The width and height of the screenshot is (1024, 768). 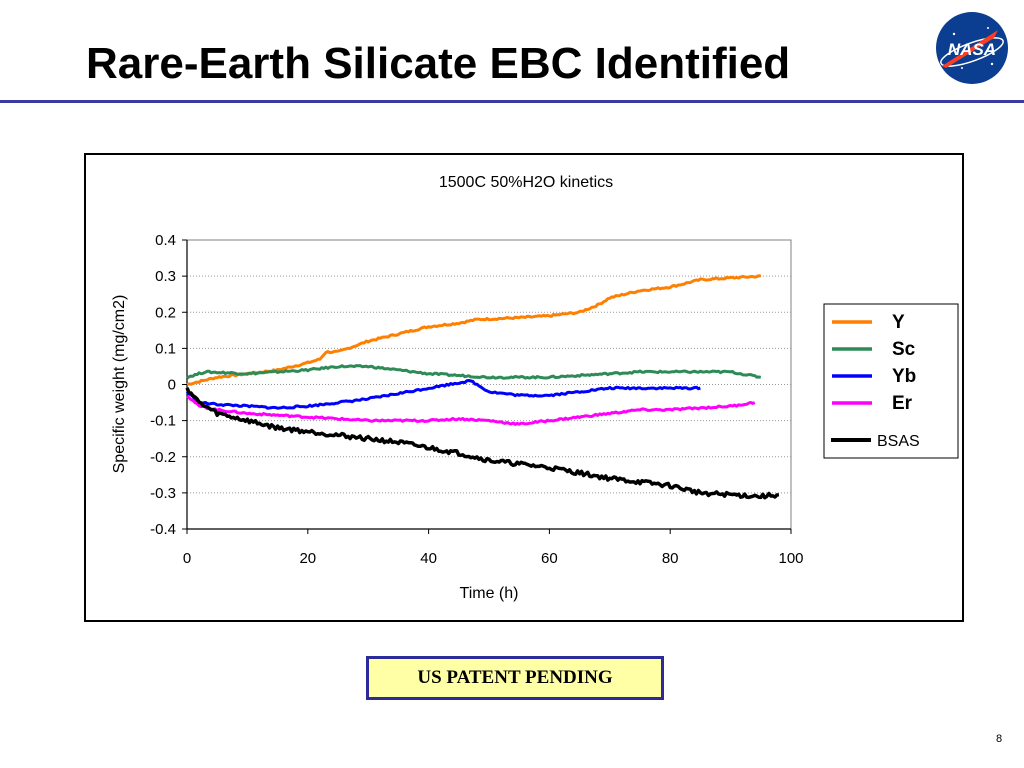 I want to click on svg-text: NASA, so click(x=972, y=49).